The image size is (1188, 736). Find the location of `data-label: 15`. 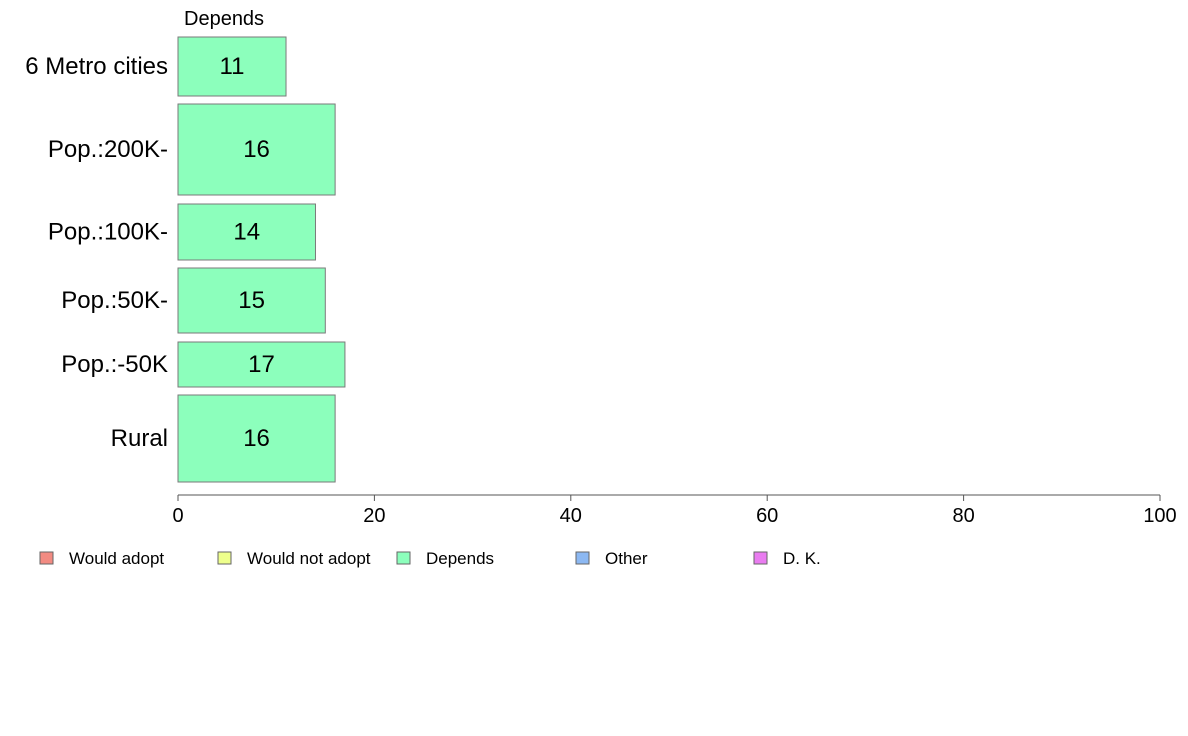

data-label: 15 is located at coordinates (251, 300).